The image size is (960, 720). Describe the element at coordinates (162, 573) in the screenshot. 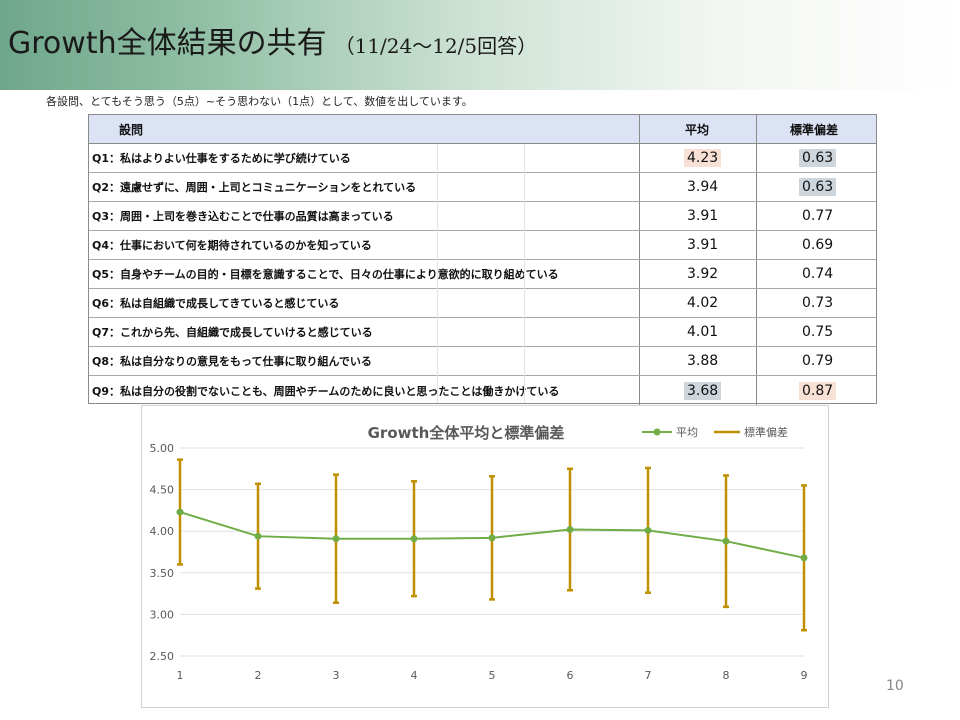

I see `y-tick-label: 3.50` at that location.